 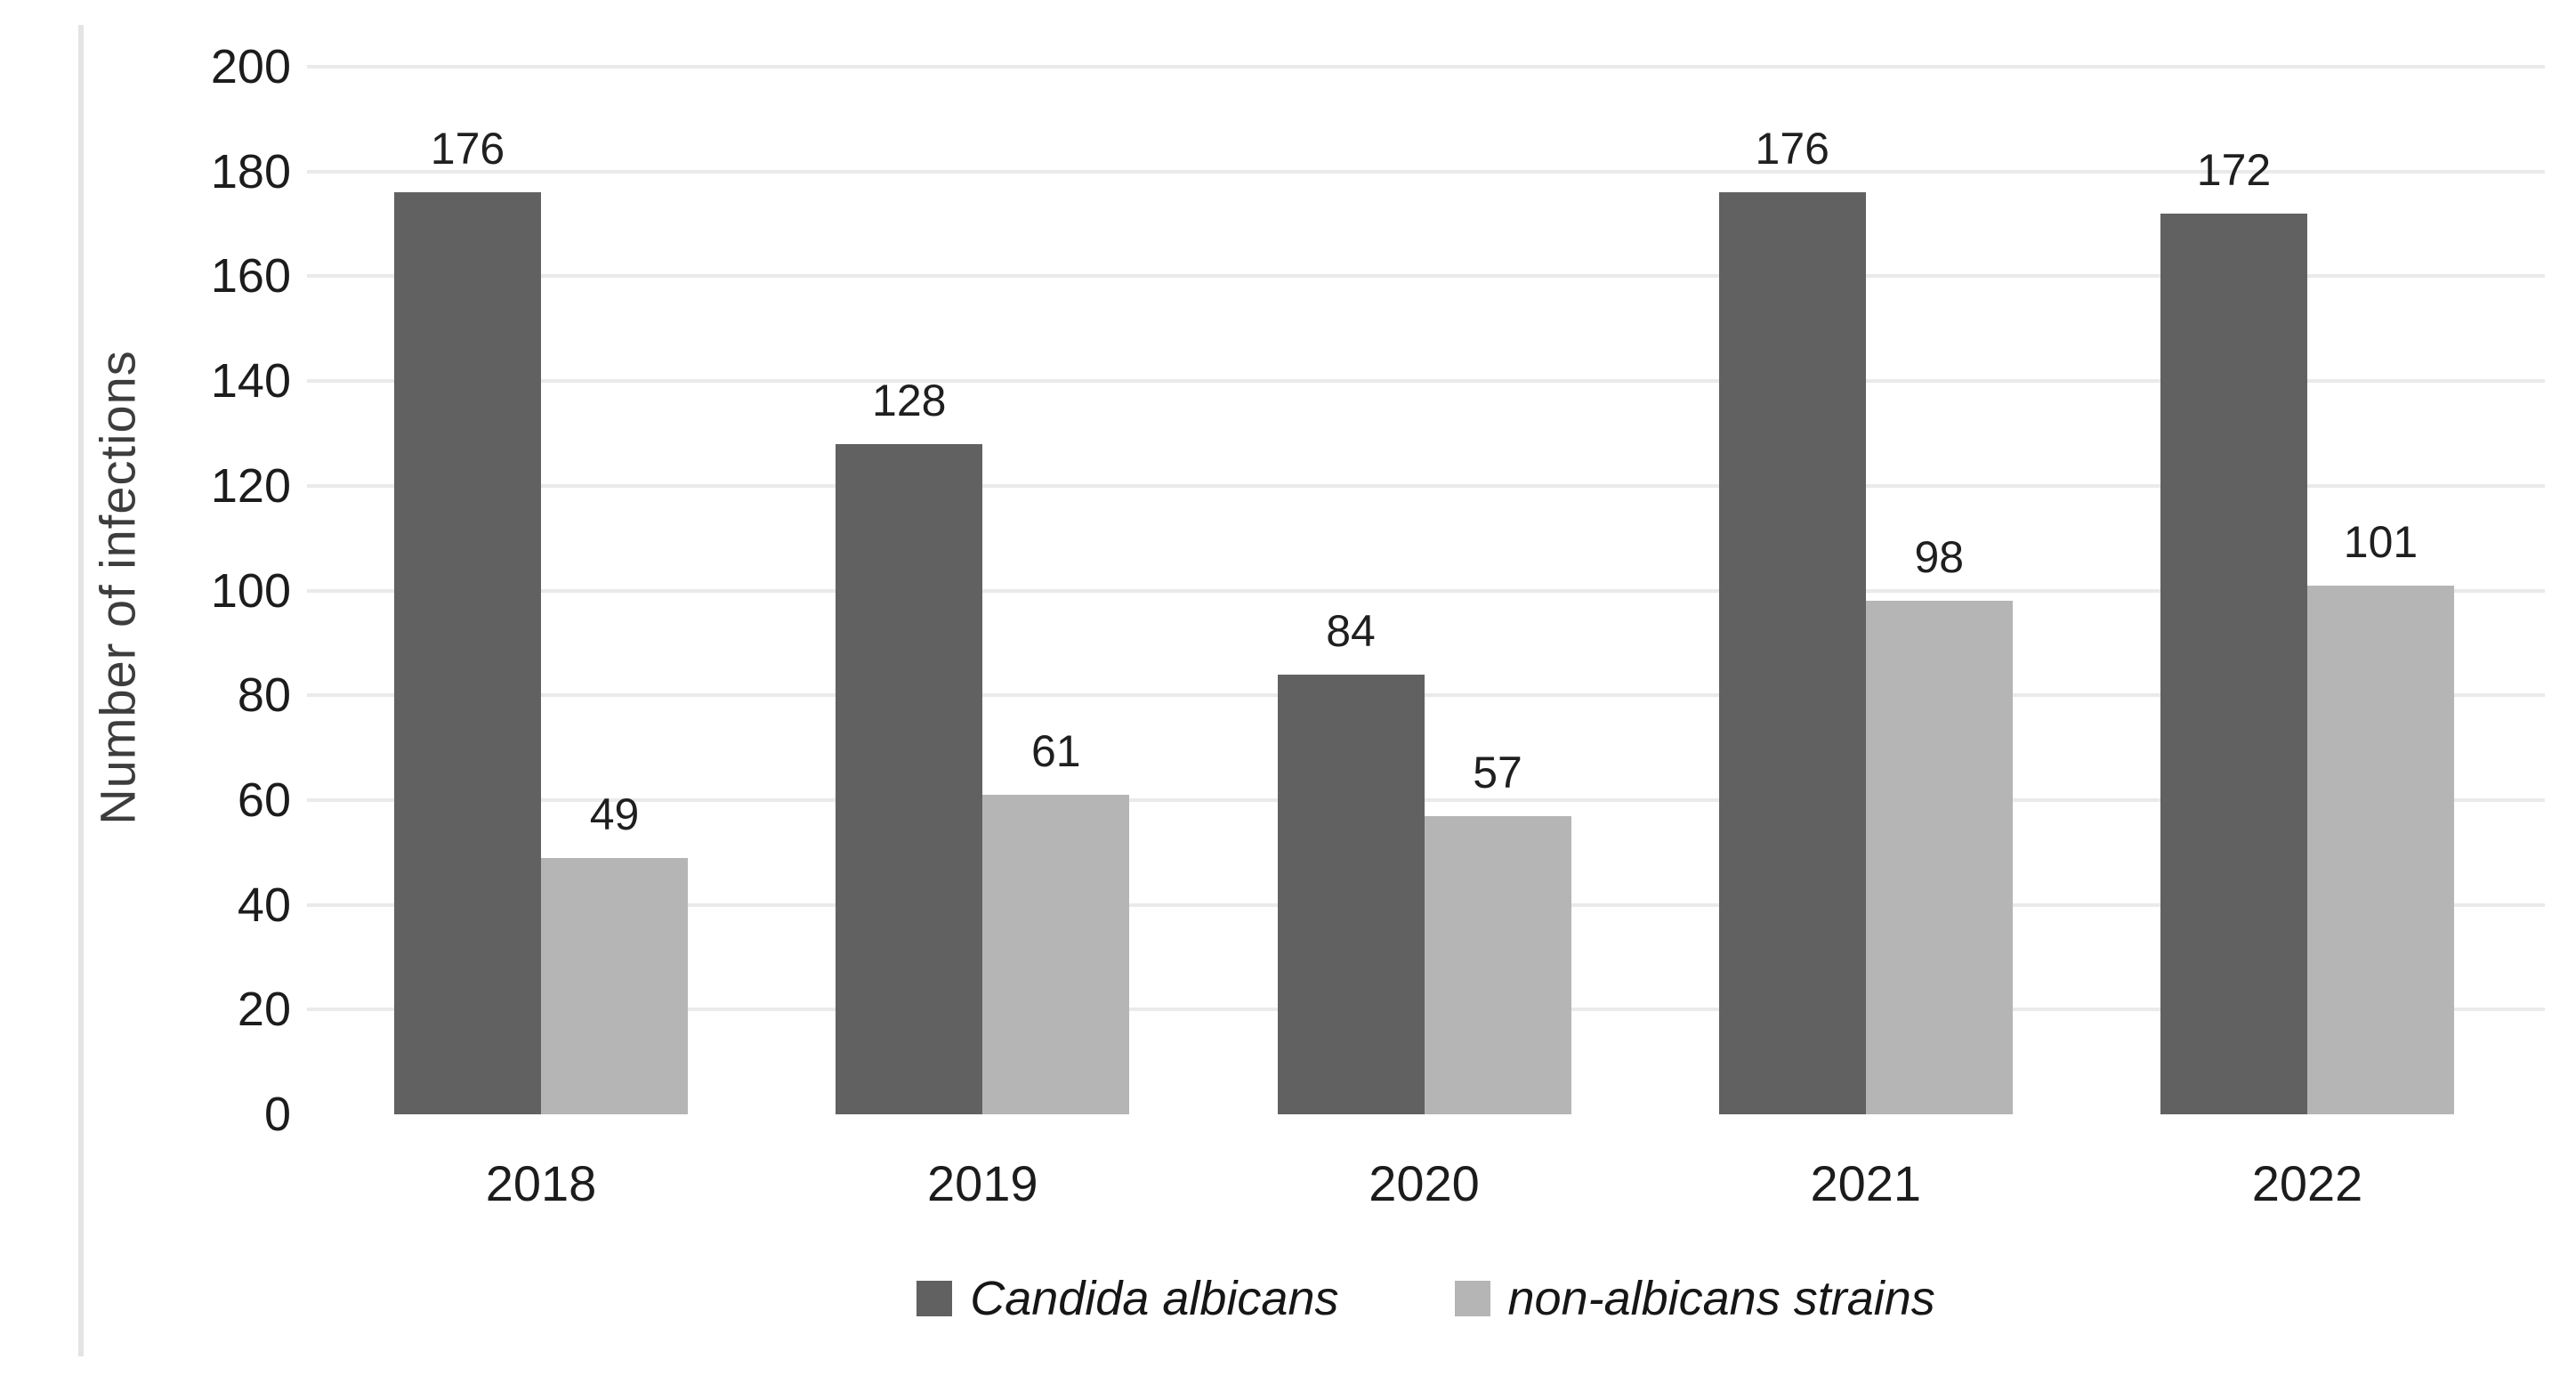 What do you see at coordinates (264, 800) in the screenshot?
I see `y-tick-label: 60` at bounding box center [264, 800].